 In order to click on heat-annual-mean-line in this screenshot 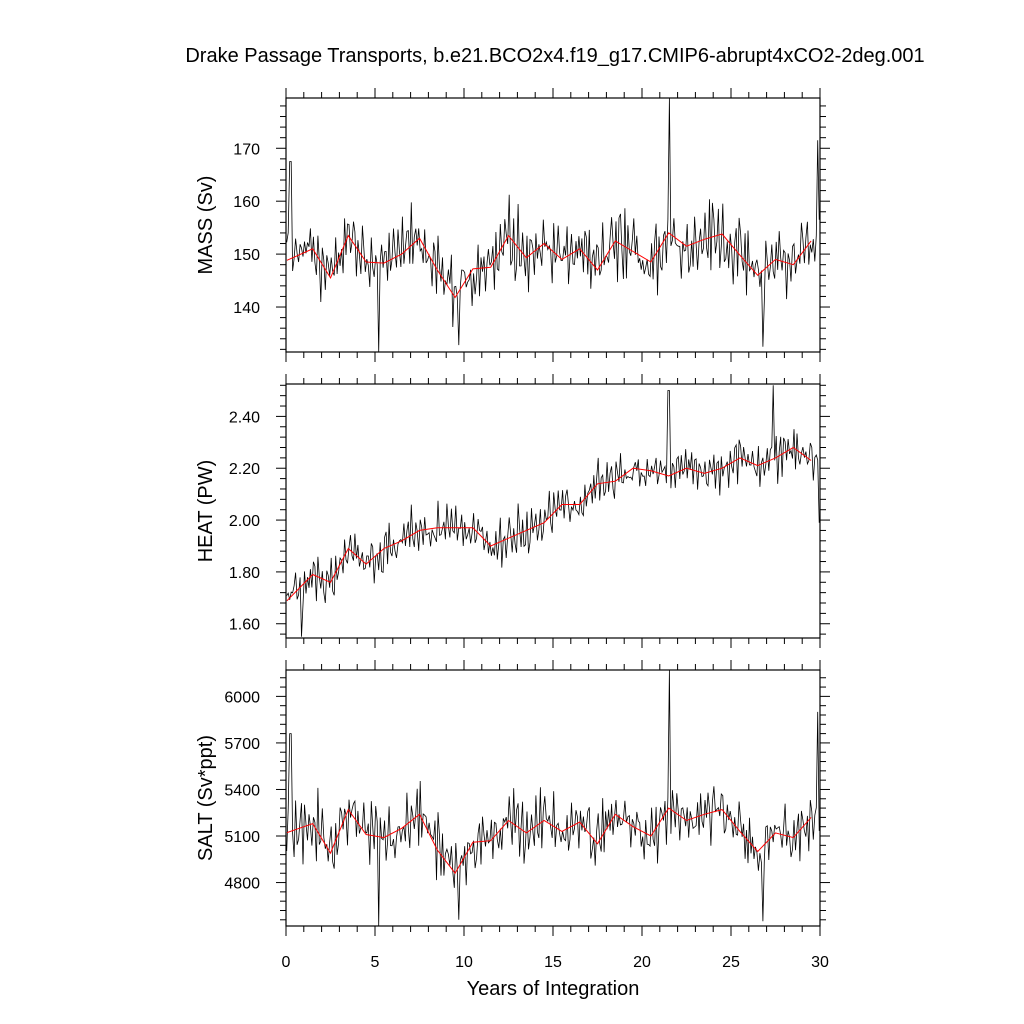, I will do `click(549, 524)`.